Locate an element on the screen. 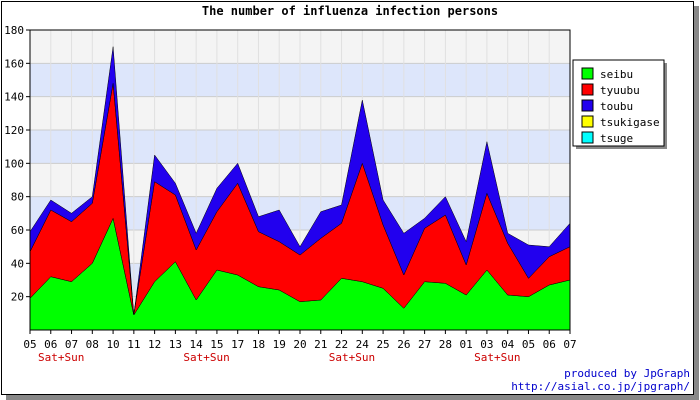 This screenshot has width=700, height=400. x-tick-label: 04 is located at coordinates (508, 344).